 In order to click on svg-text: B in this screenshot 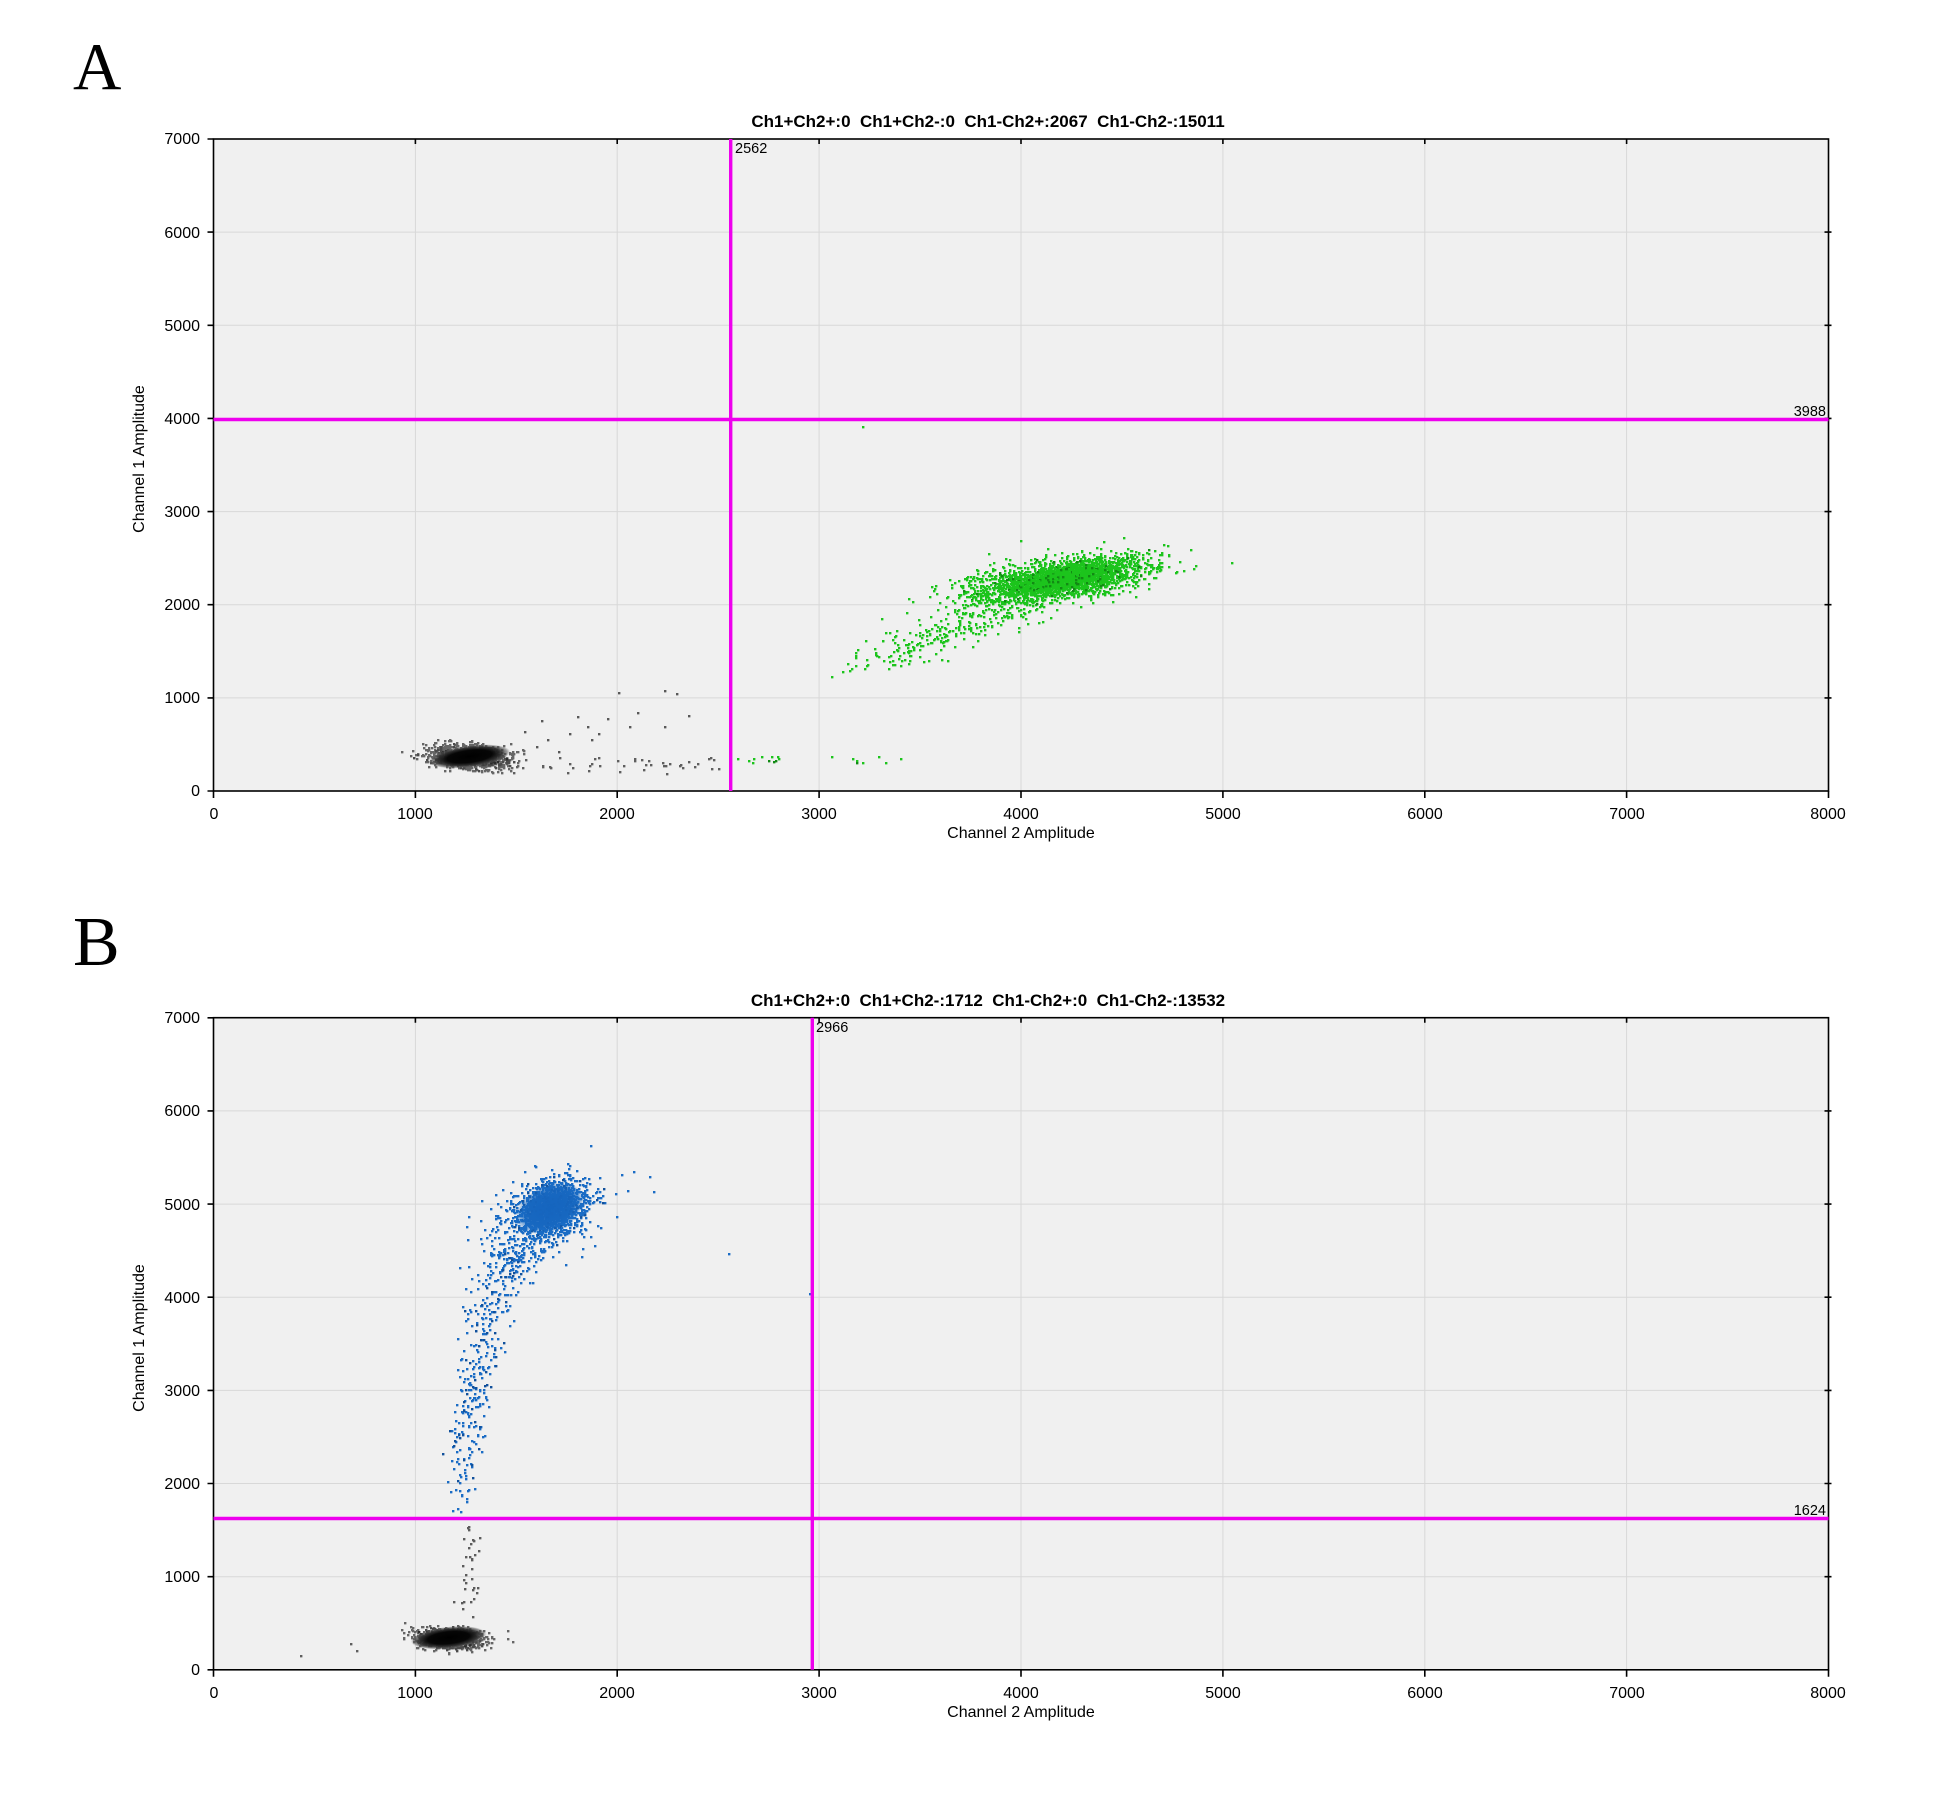, I will do `click(96, 942)`.